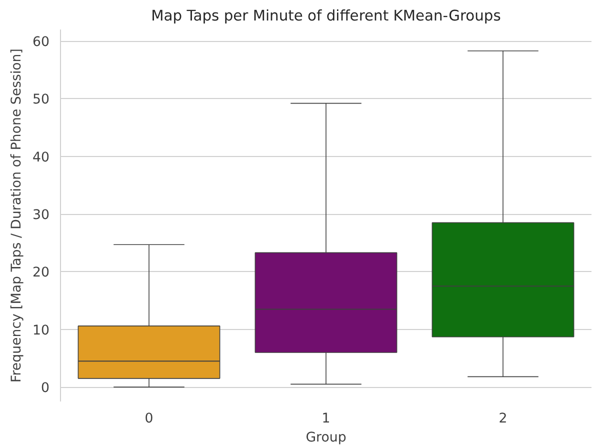  What do you see at coordinates (326, 419) in the screenshot?
I see `x-tick-label: 1` at bounding box center [326, 419].